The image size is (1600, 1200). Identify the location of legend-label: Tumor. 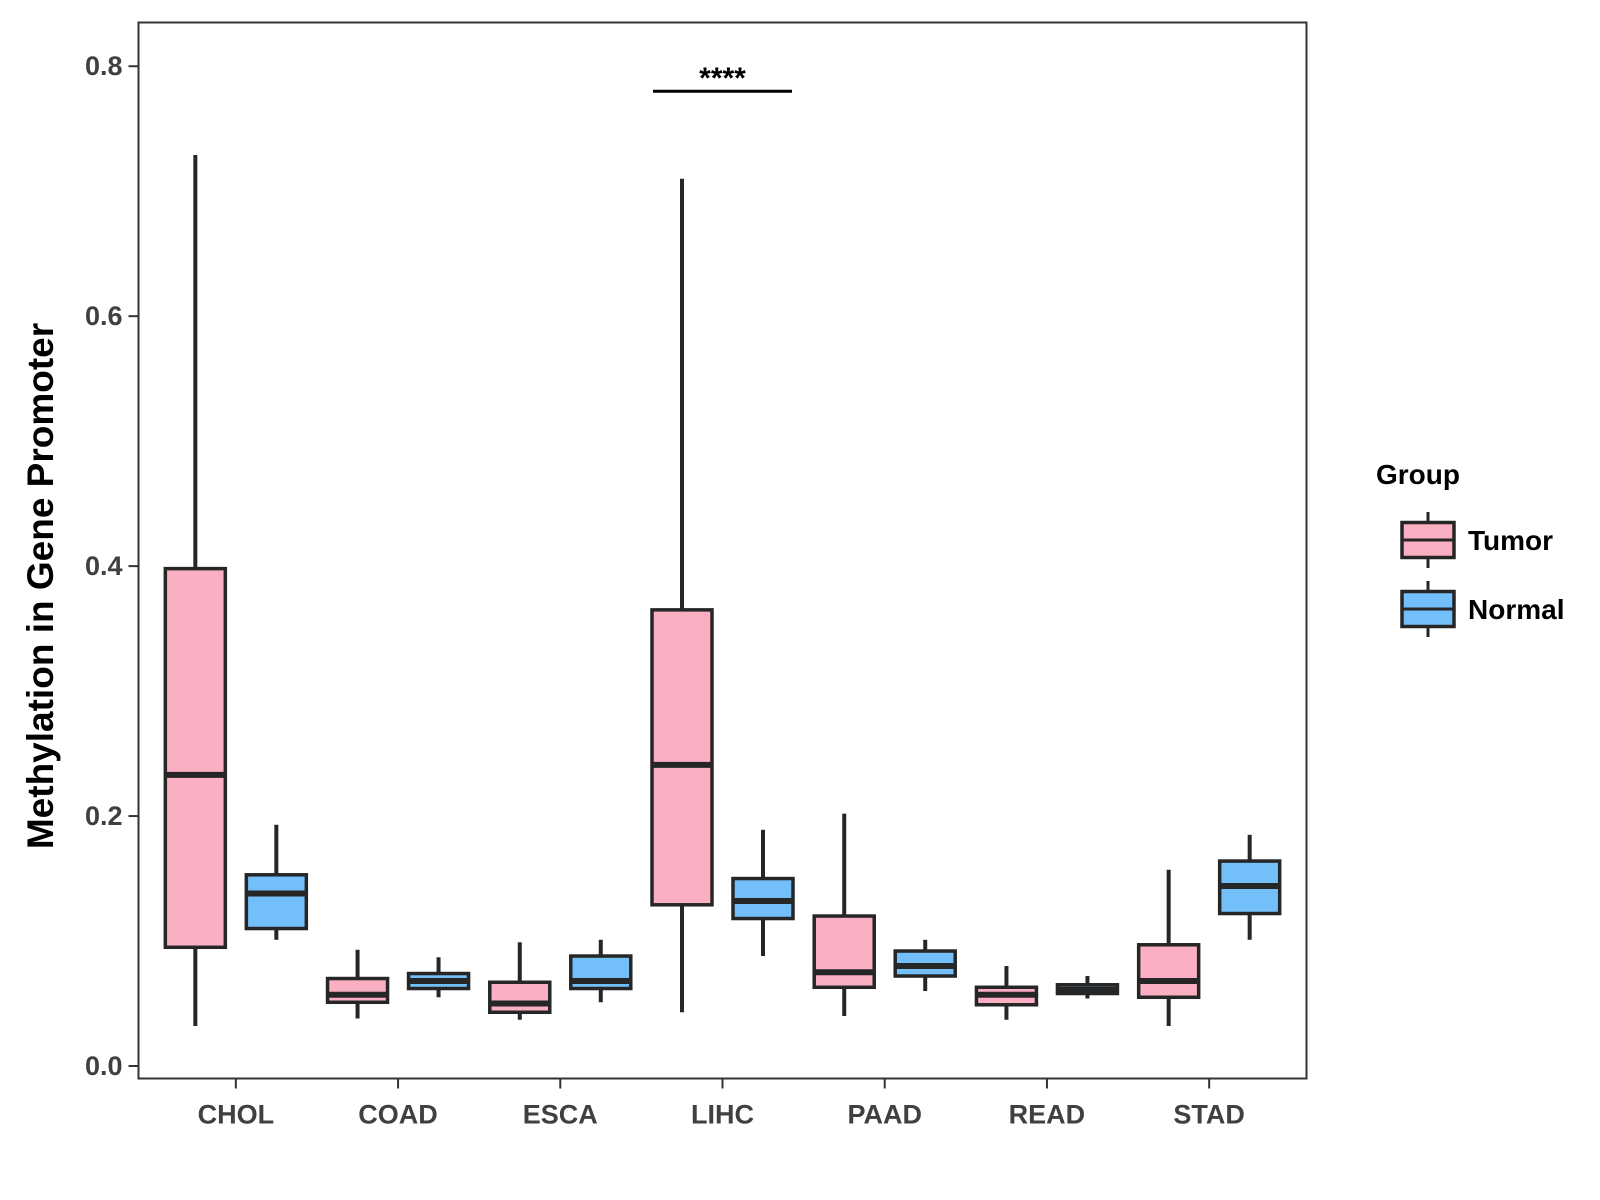
(1510, 540).